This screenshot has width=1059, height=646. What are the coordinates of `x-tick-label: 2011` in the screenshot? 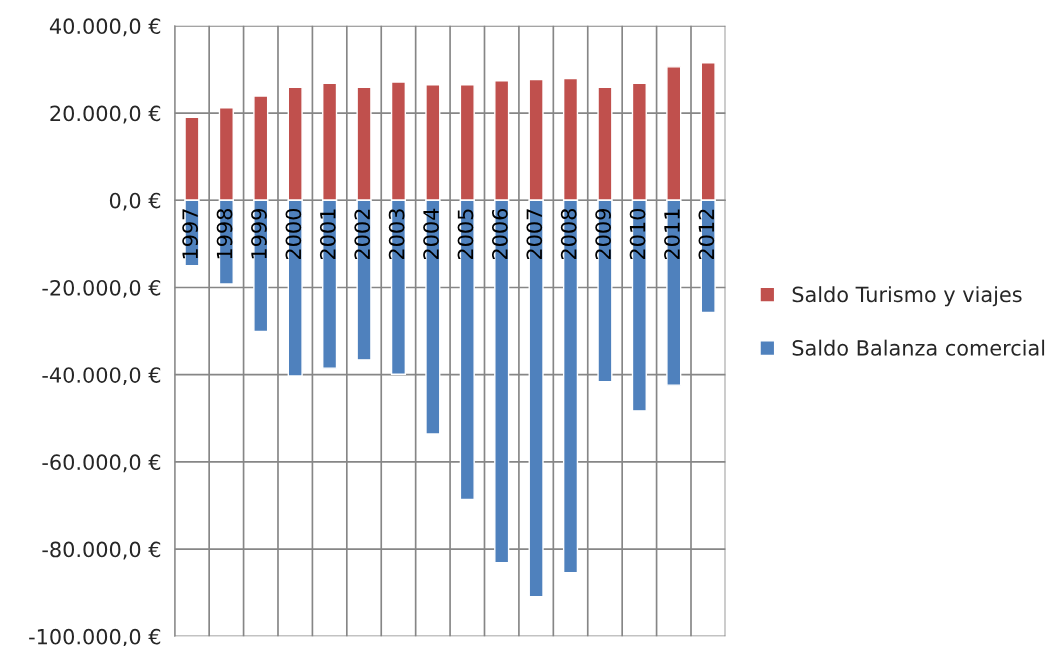 It's located at (672, 234).